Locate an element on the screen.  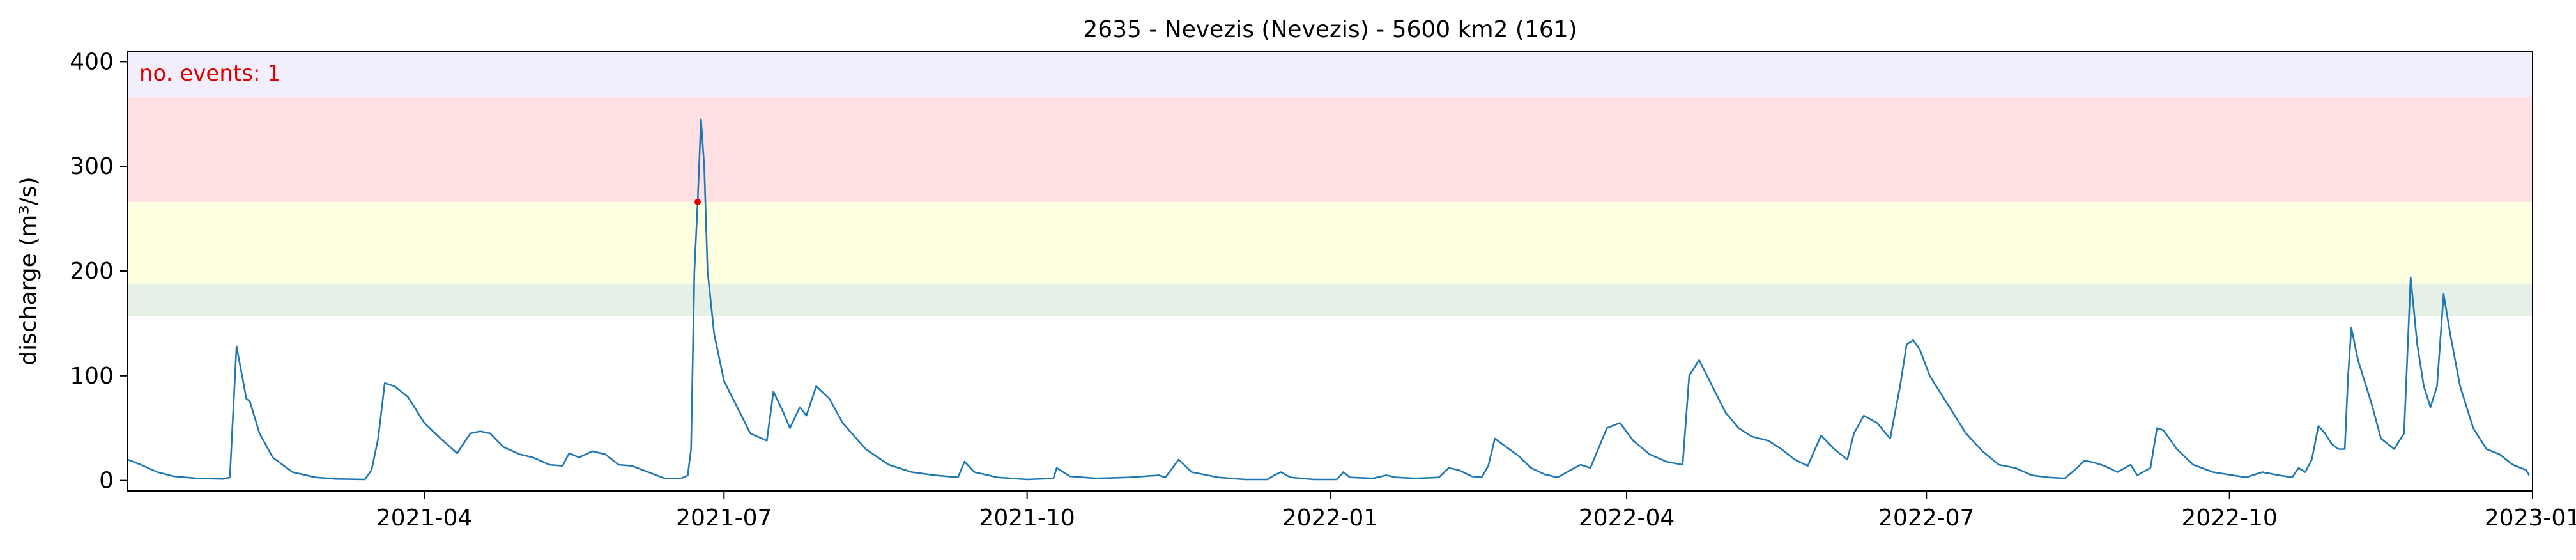
x-tick-label: 2021-10 is located at coordinates (1027, 518).